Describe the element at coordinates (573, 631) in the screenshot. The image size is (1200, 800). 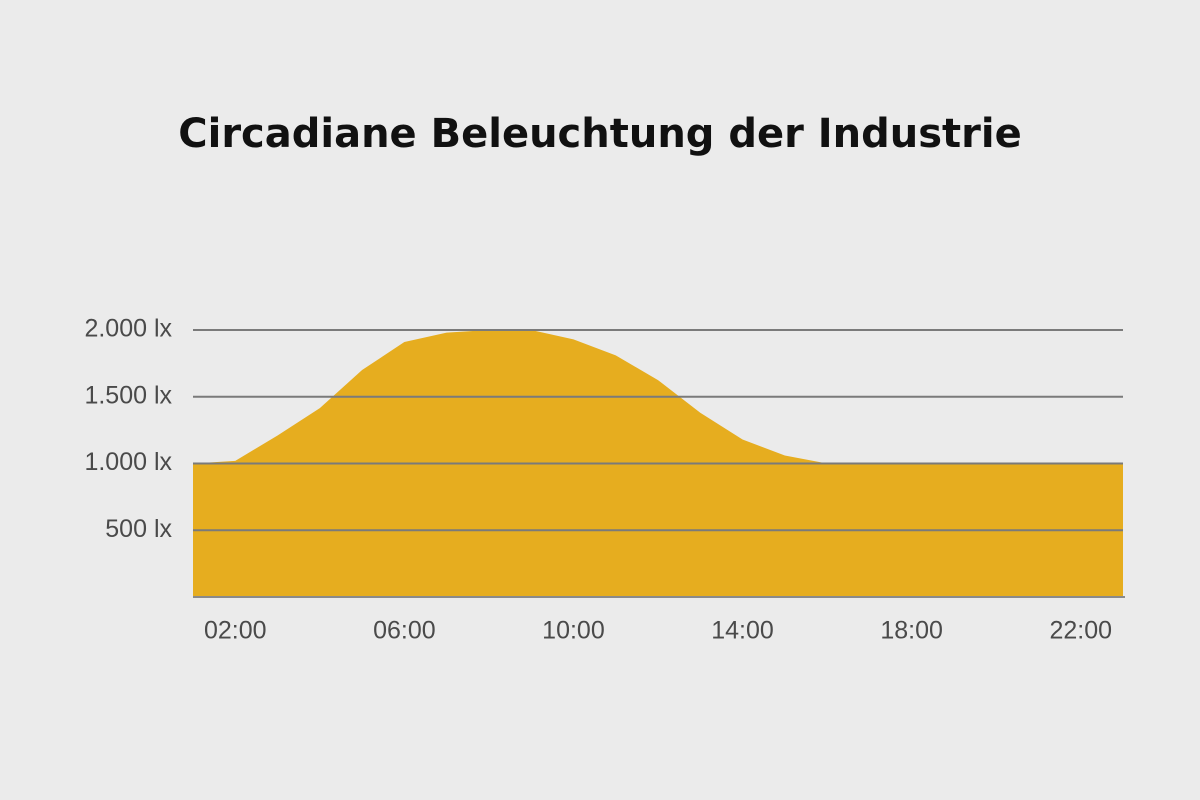
I see `x-tick-label: 10:00` at that location.